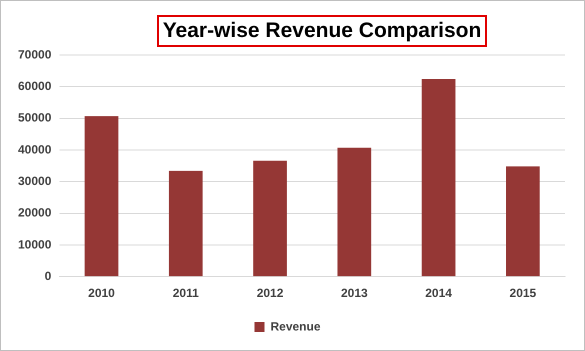 This screenshot has width=585, height=351. What do you see at coordinates (35, 149) in the screenshot?
I see `y-tick-label: 40000` at bounding box center [35, 149].